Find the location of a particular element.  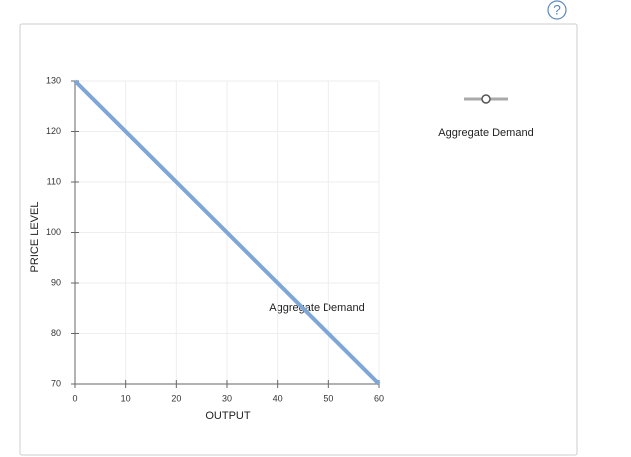

x-tick-label: 30 is located at coordinates (227, 398).